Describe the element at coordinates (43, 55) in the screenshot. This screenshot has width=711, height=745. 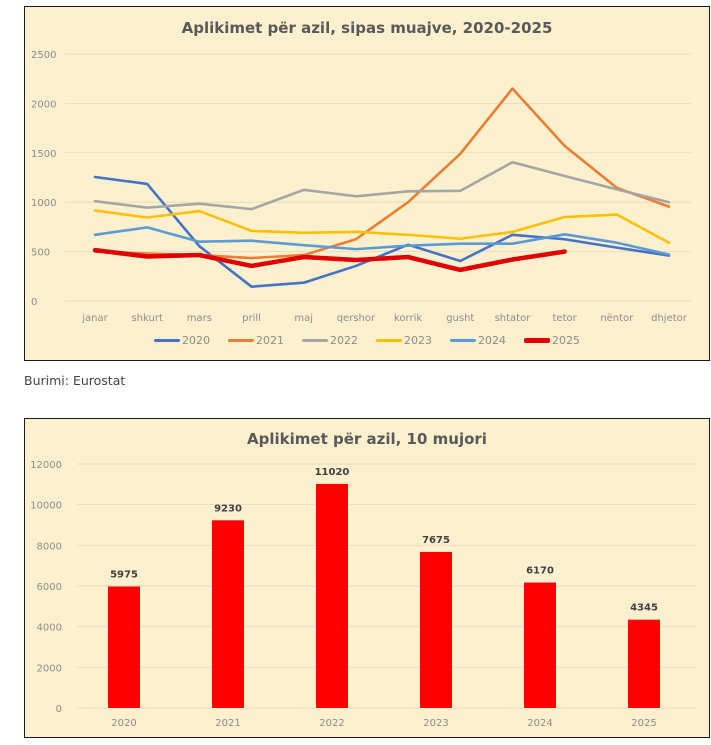
I see `y-tick-label: 2500` at that location.